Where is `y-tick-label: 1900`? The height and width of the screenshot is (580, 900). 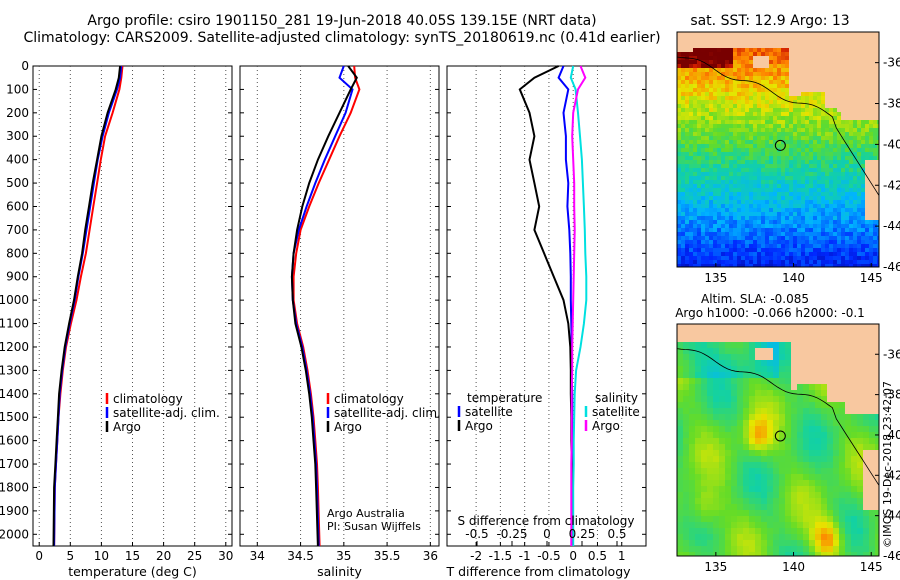
y-tick-label: 1900 is located at coordinates (14, 511).